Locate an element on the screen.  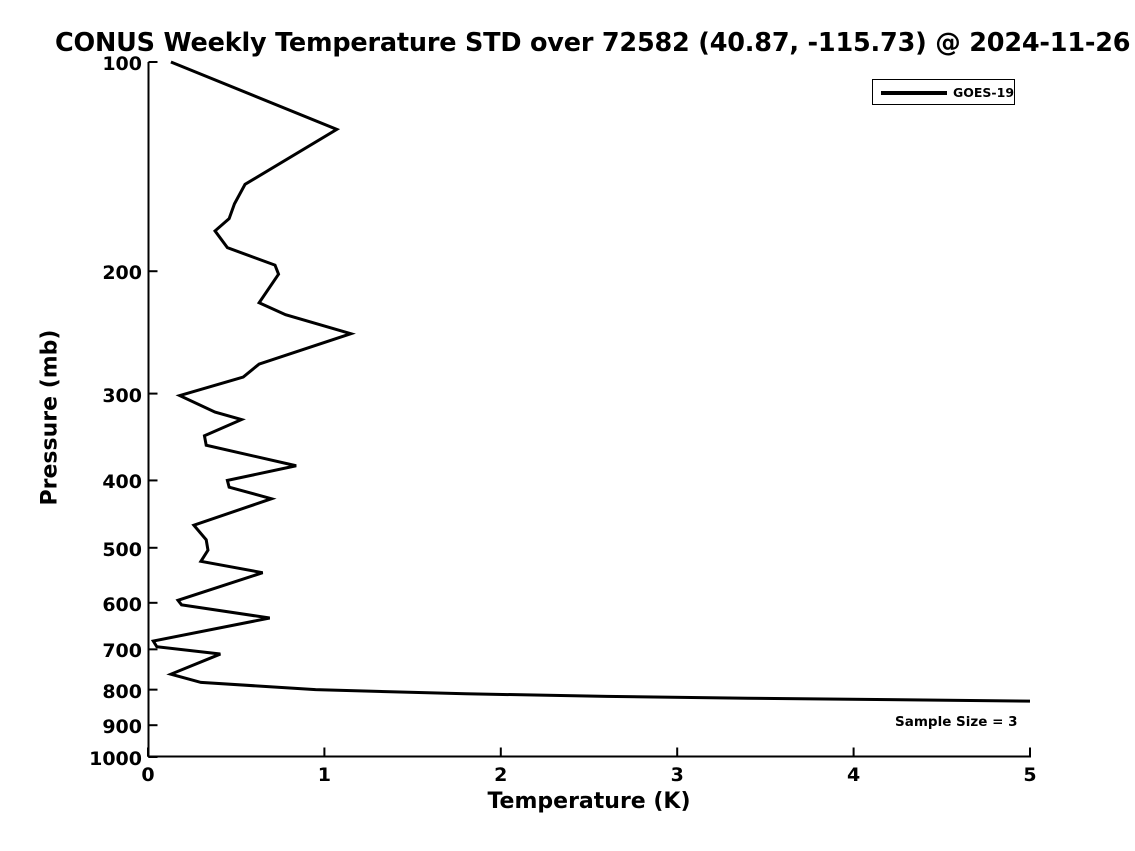
legend-line-swatch is located at coordinates (914, 93).